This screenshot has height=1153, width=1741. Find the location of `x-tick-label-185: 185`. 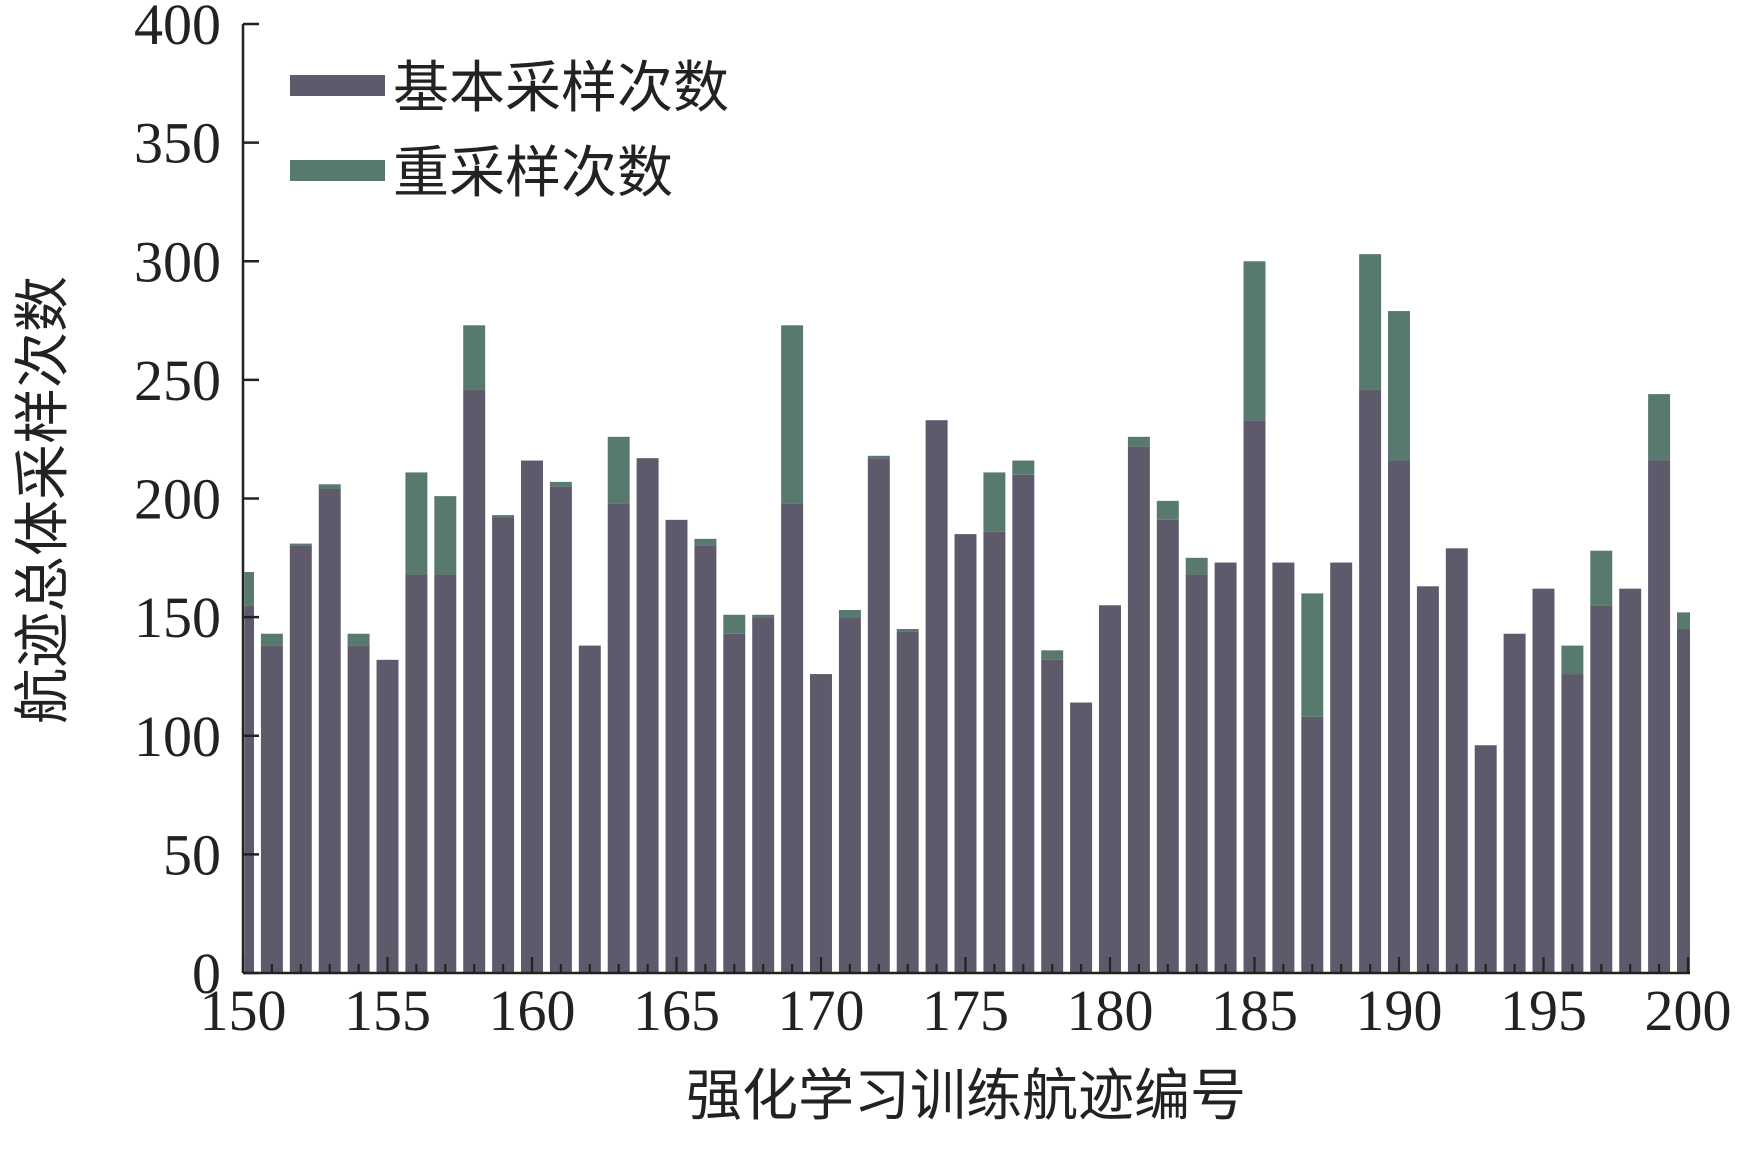

x-tick-label-185: 185 is located at coordinates (1254, 1010).